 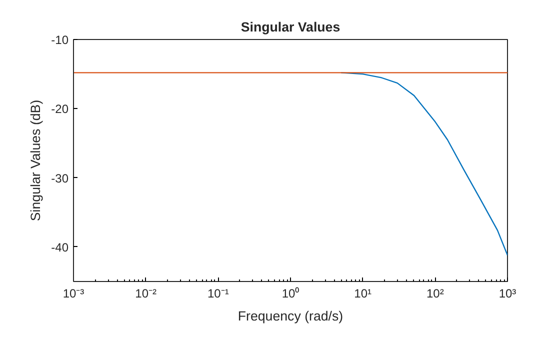 What do you see at coordinates (363, 293) in the screenshot?
I see `x-tick-label: 10¹` at bounding box center [363, 293].